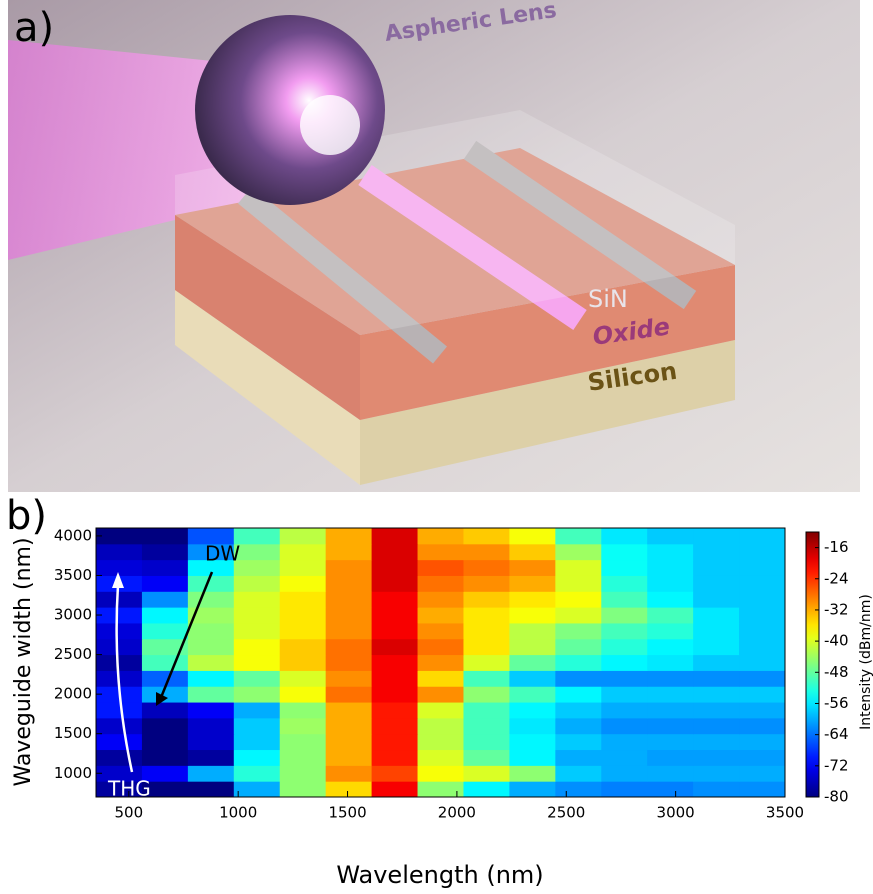  What do you see at coordinates (124, 678) in the screenshot?
I see `thg-arrow` at bounding box center [124, 678].